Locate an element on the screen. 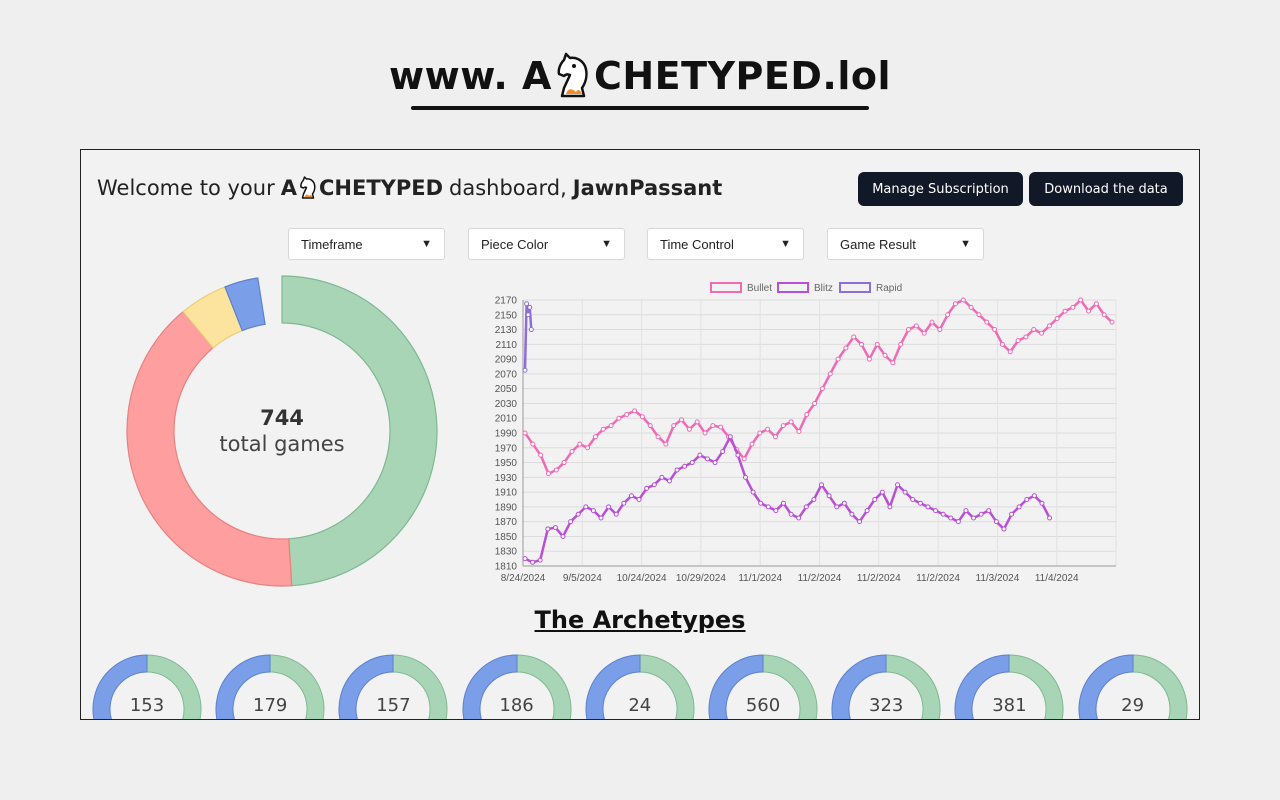 The image size is (1280, 800). donut-slice-loss is located at coordinates (209, 448).